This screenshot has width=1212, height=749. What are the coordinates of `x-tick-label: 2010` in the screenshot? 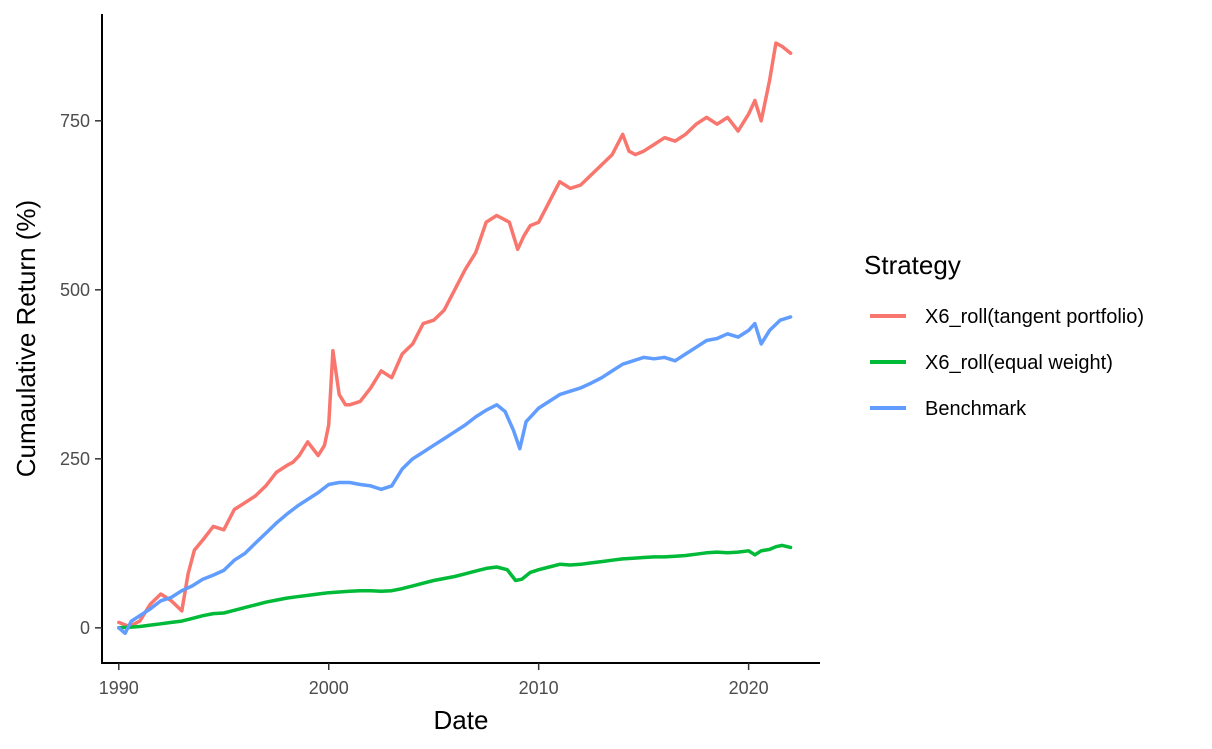 It's located at (539, 688).